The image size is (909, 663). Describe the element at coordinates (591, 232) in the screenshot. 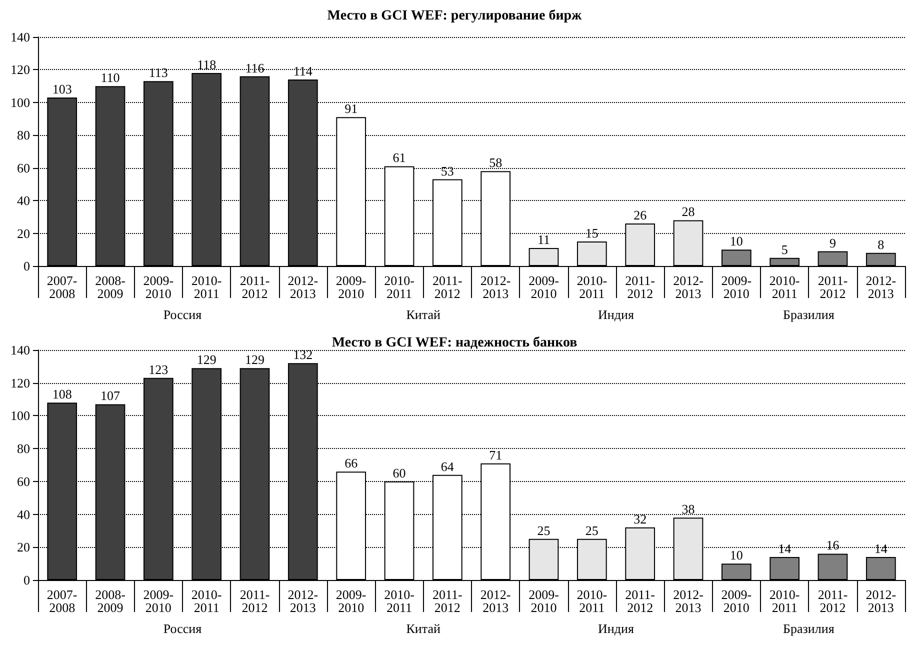

I see `data-label: 15` at that location.